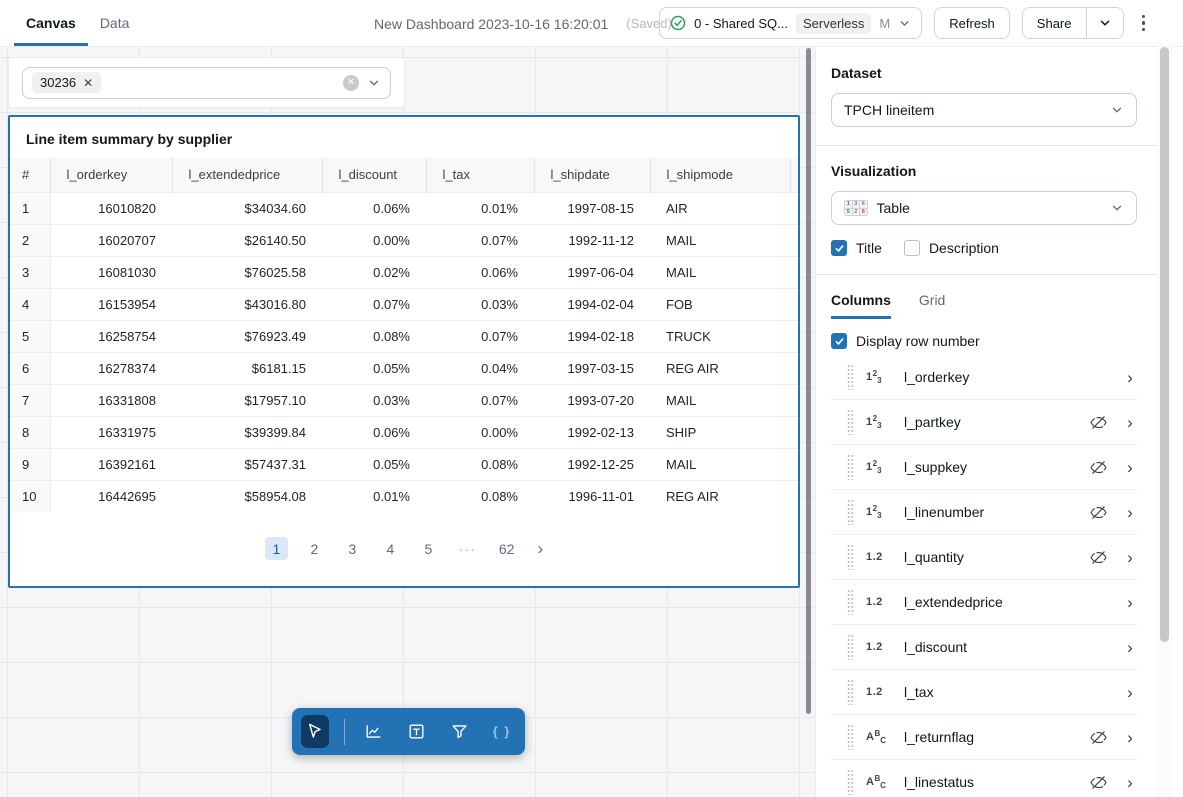  I want to click on page-button-62: 62, so click(506, 548).